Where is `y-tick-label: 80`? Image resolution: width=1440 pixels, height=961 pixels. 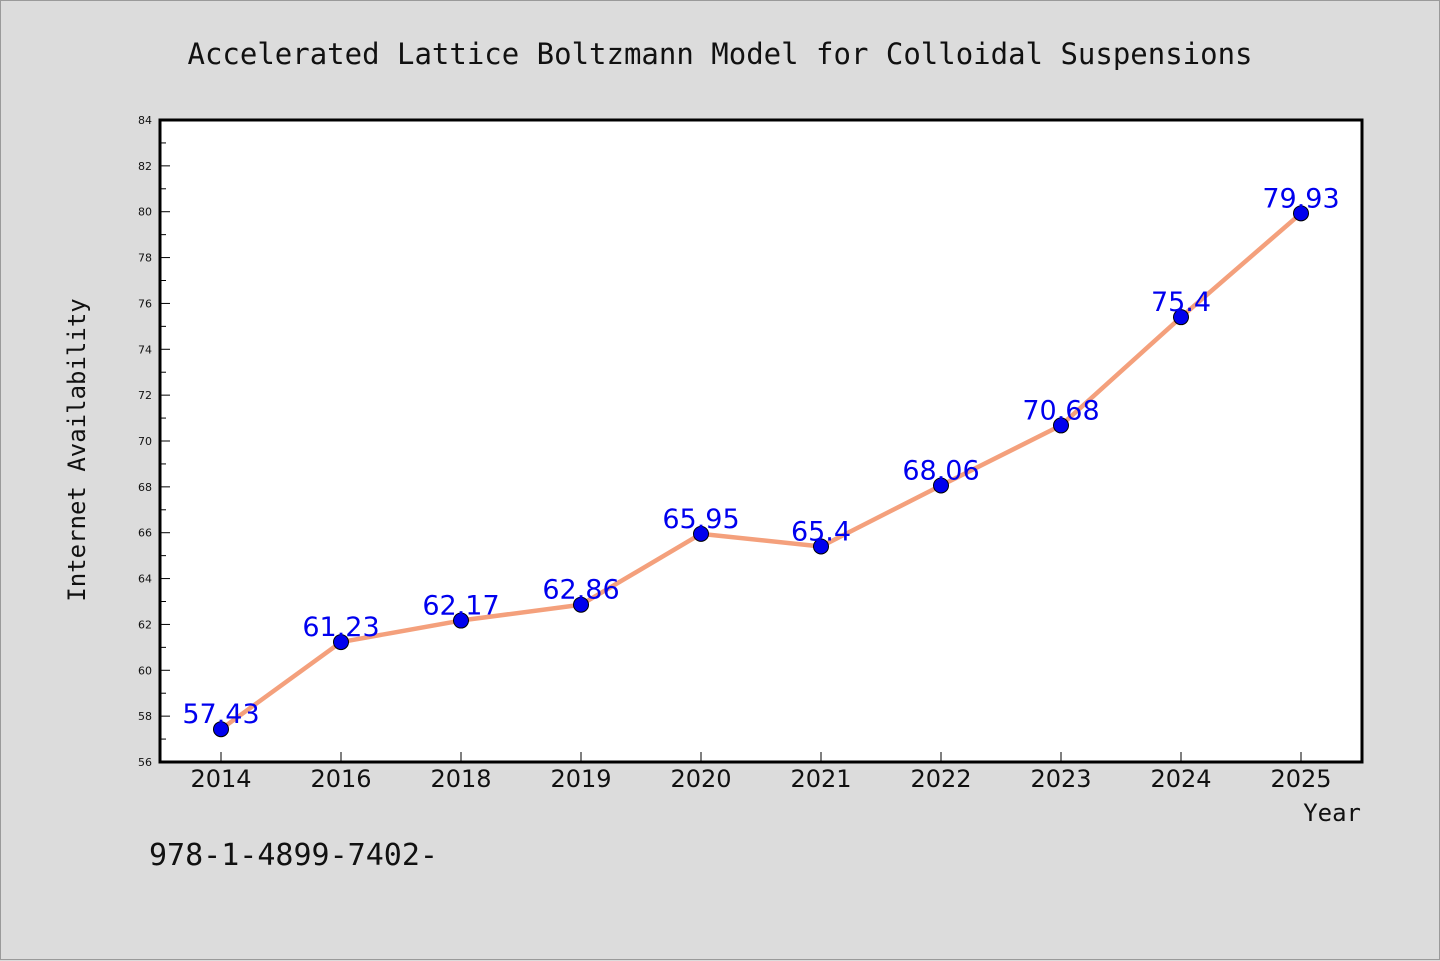
y-tick-label: 80 is located at coordinates (145, 212).